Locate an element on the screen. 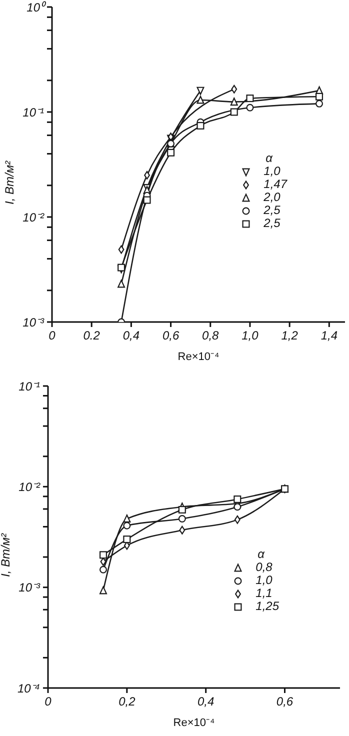 The height and width of the screenshot is (736, 349). x-tick-label: 1,2 is located at coordinates (289, 335).